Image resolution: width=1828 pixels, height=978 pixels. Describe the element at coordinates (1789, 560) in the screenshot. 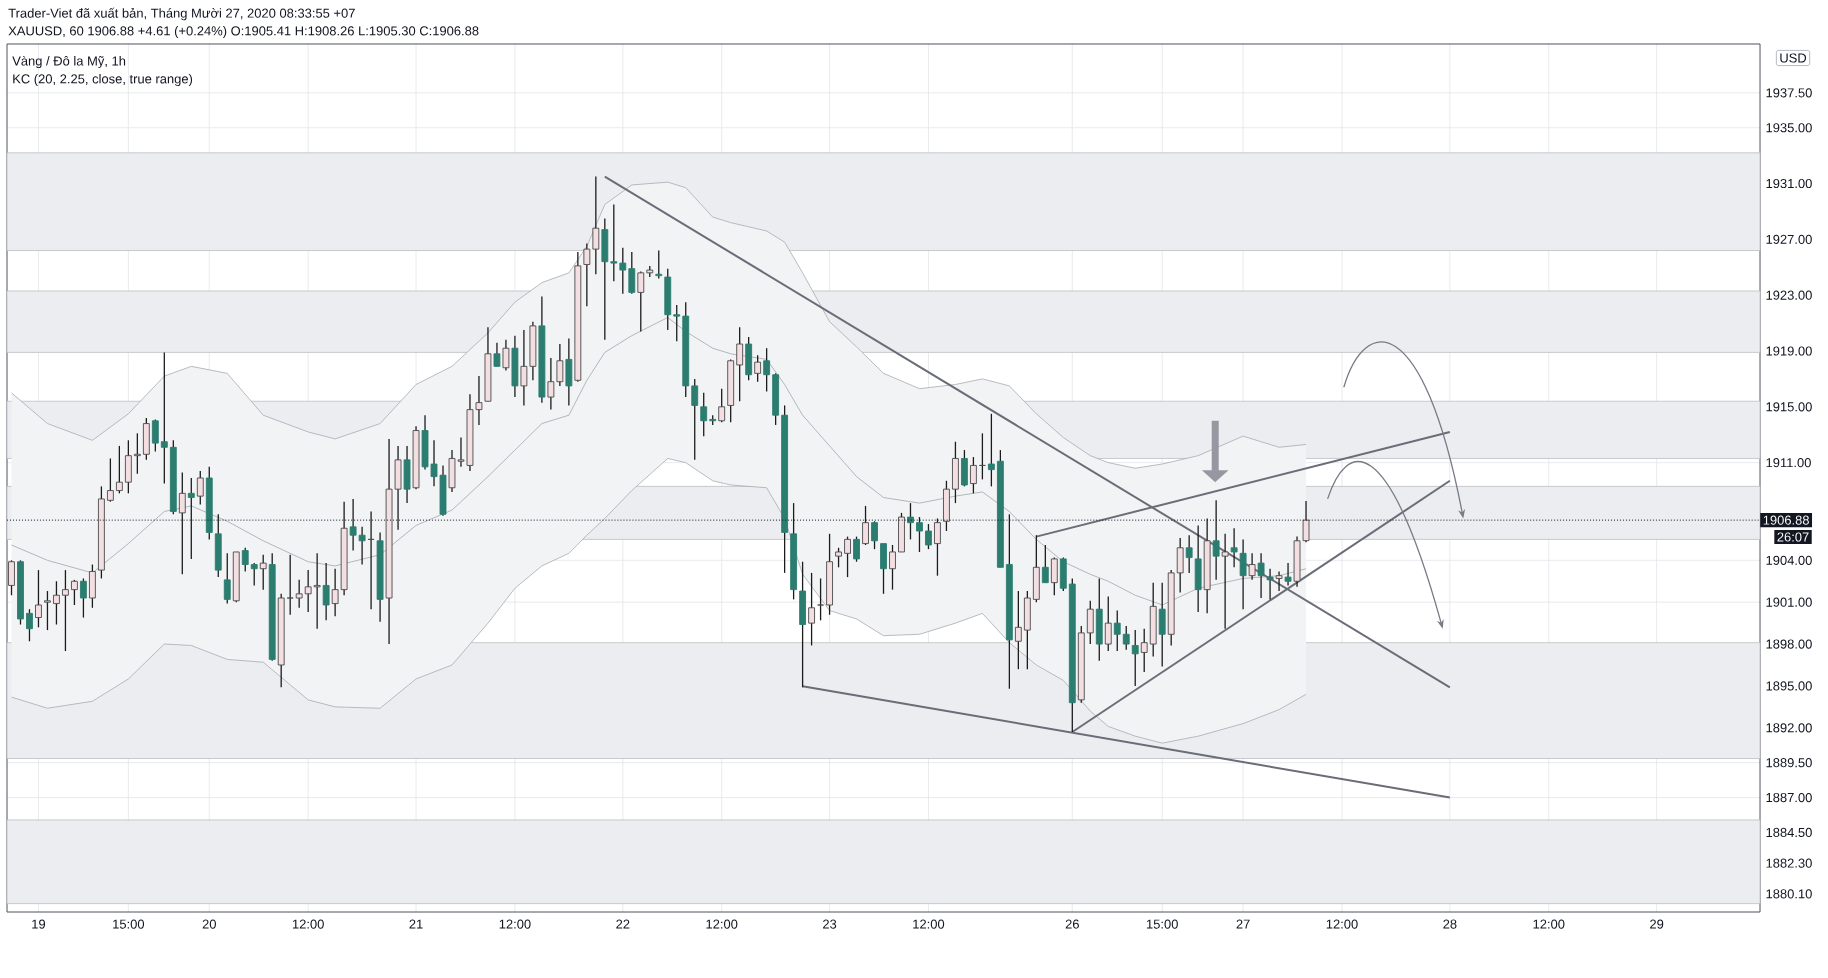

I see `y-tick-label: 1904.00` at that location.